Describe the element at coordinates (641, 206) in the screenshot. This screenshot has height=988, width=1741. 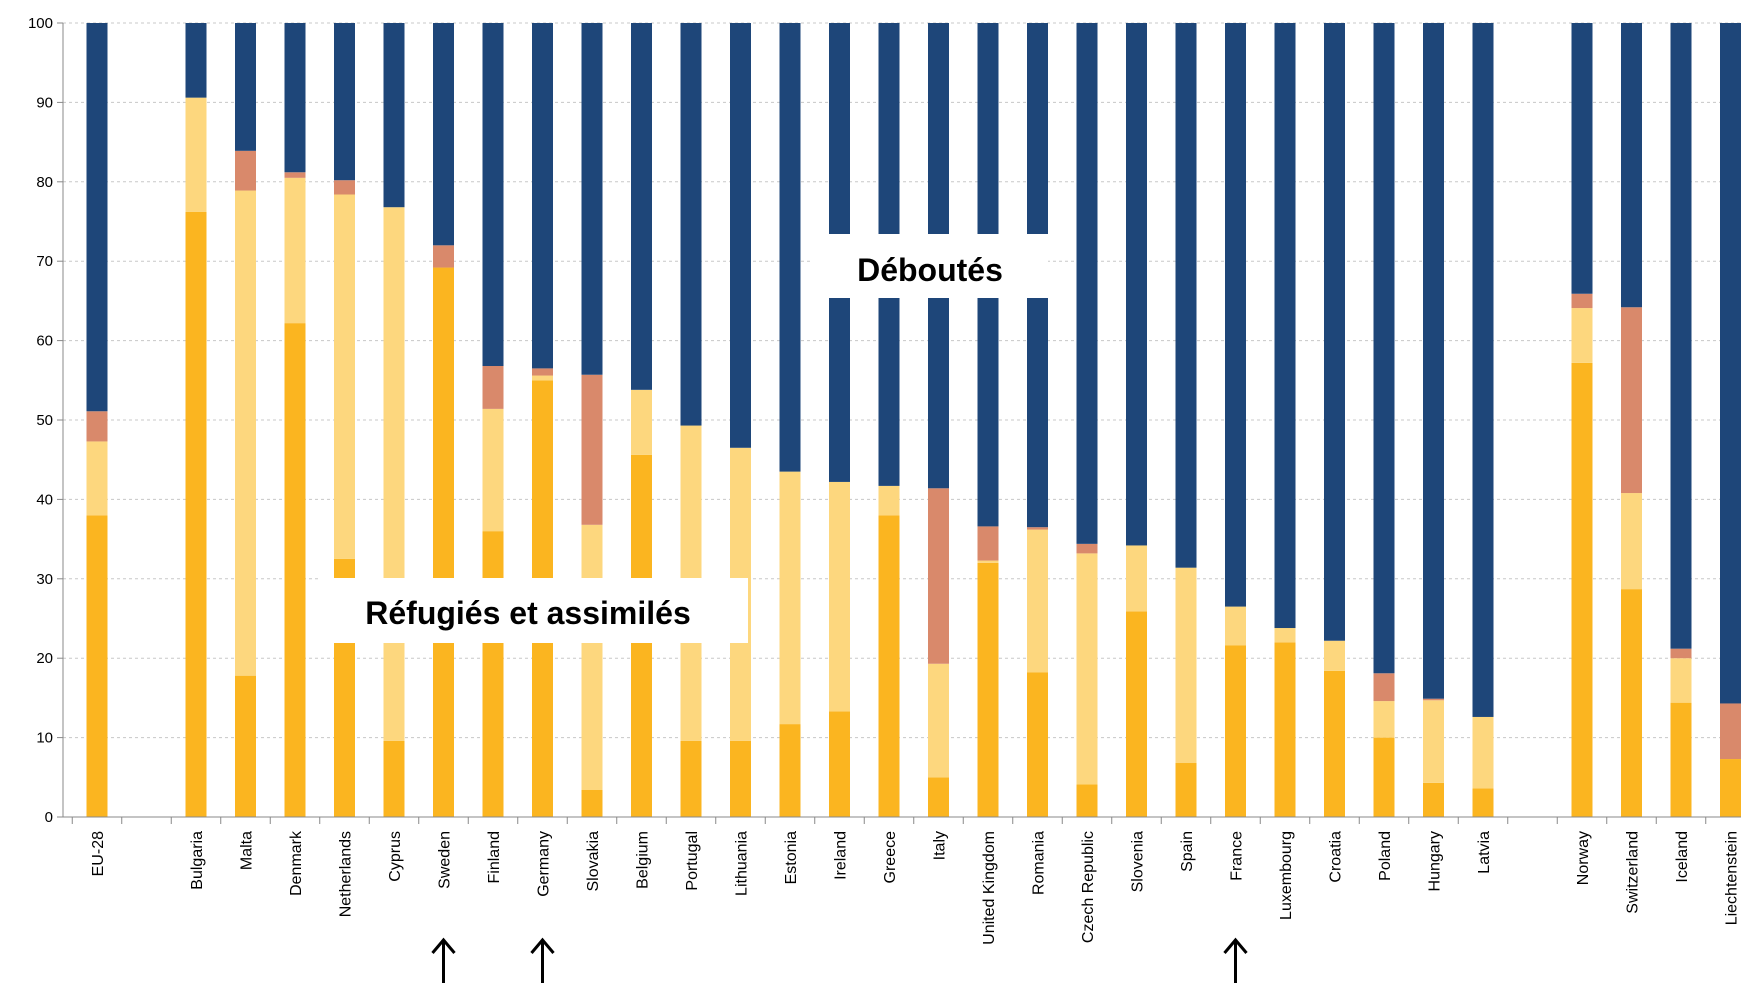
I see `bar-segment-s4-belgium` at that location.